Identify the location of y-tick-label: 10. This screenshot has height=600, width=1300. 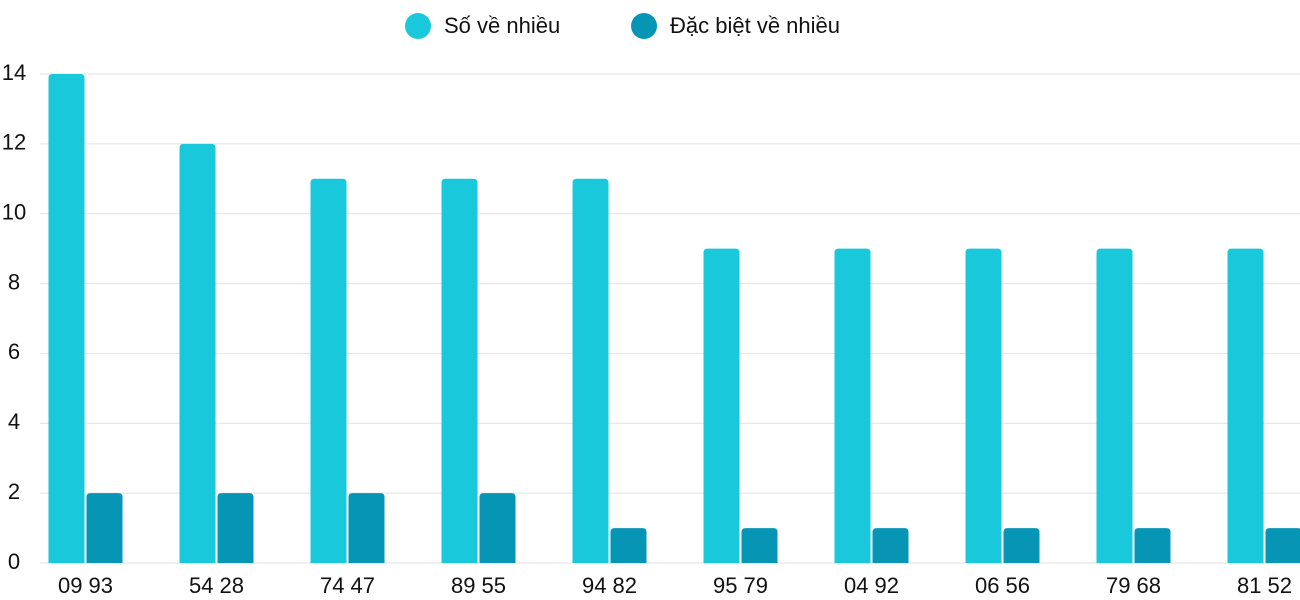
(14, 212).